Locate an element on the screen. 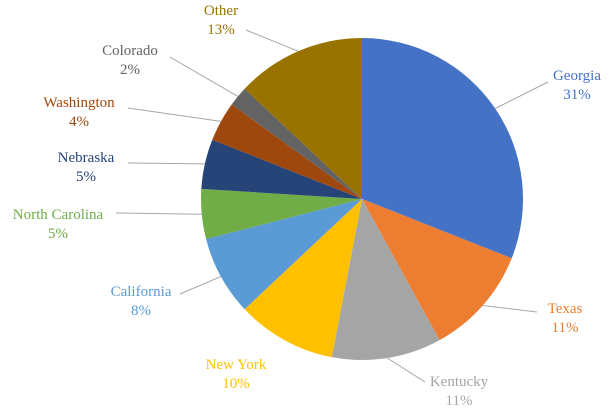  data-label-north-carolina: North Carolina 5% is located at coordinates (58, 224).